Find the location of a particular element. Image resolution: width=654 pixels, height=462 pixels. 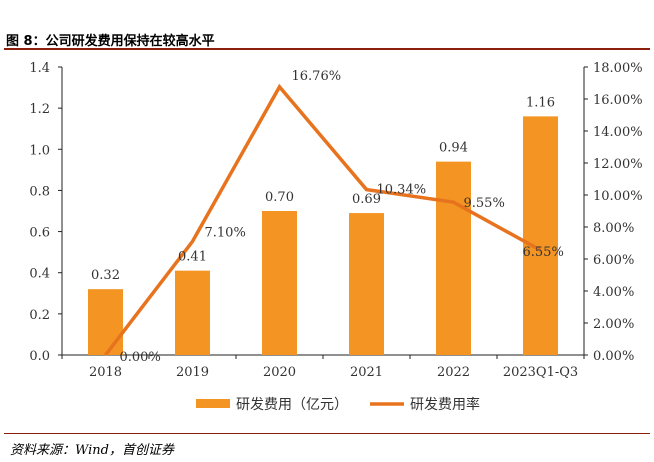

left-axis-tick-label: 0.2 is located at coordinates (39, 315).